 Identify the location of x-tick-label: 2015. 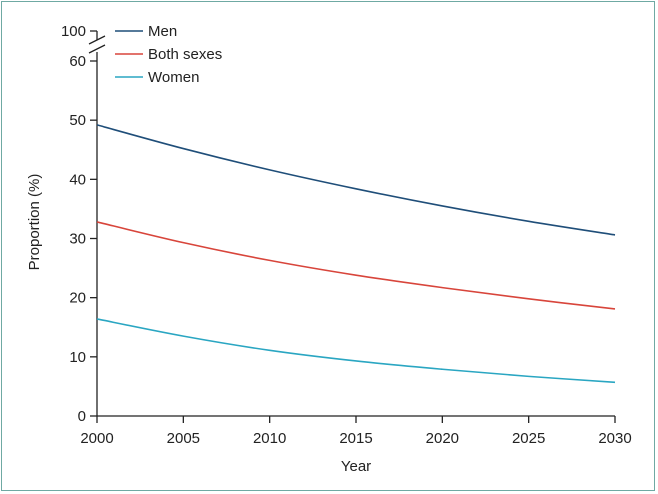
(355, 438).